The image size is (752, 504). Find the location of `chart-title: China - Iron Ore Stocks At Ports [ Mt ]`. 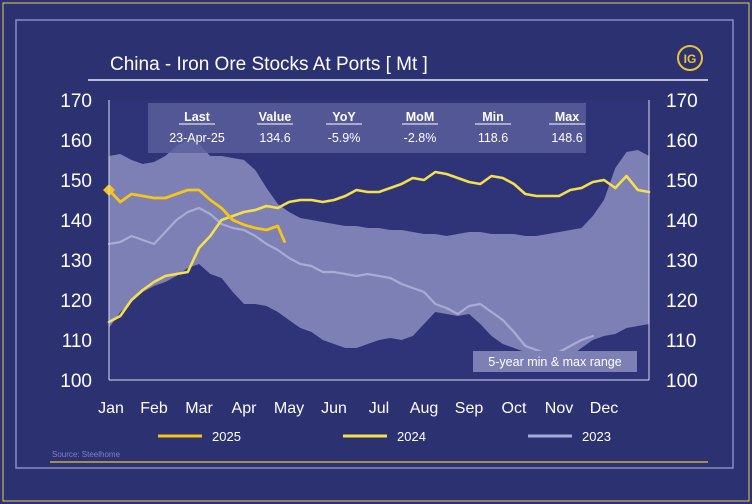

chart-title: China - Iron Ore Stocks At Ports [ Mt ] is located at coordinates (269, 64).